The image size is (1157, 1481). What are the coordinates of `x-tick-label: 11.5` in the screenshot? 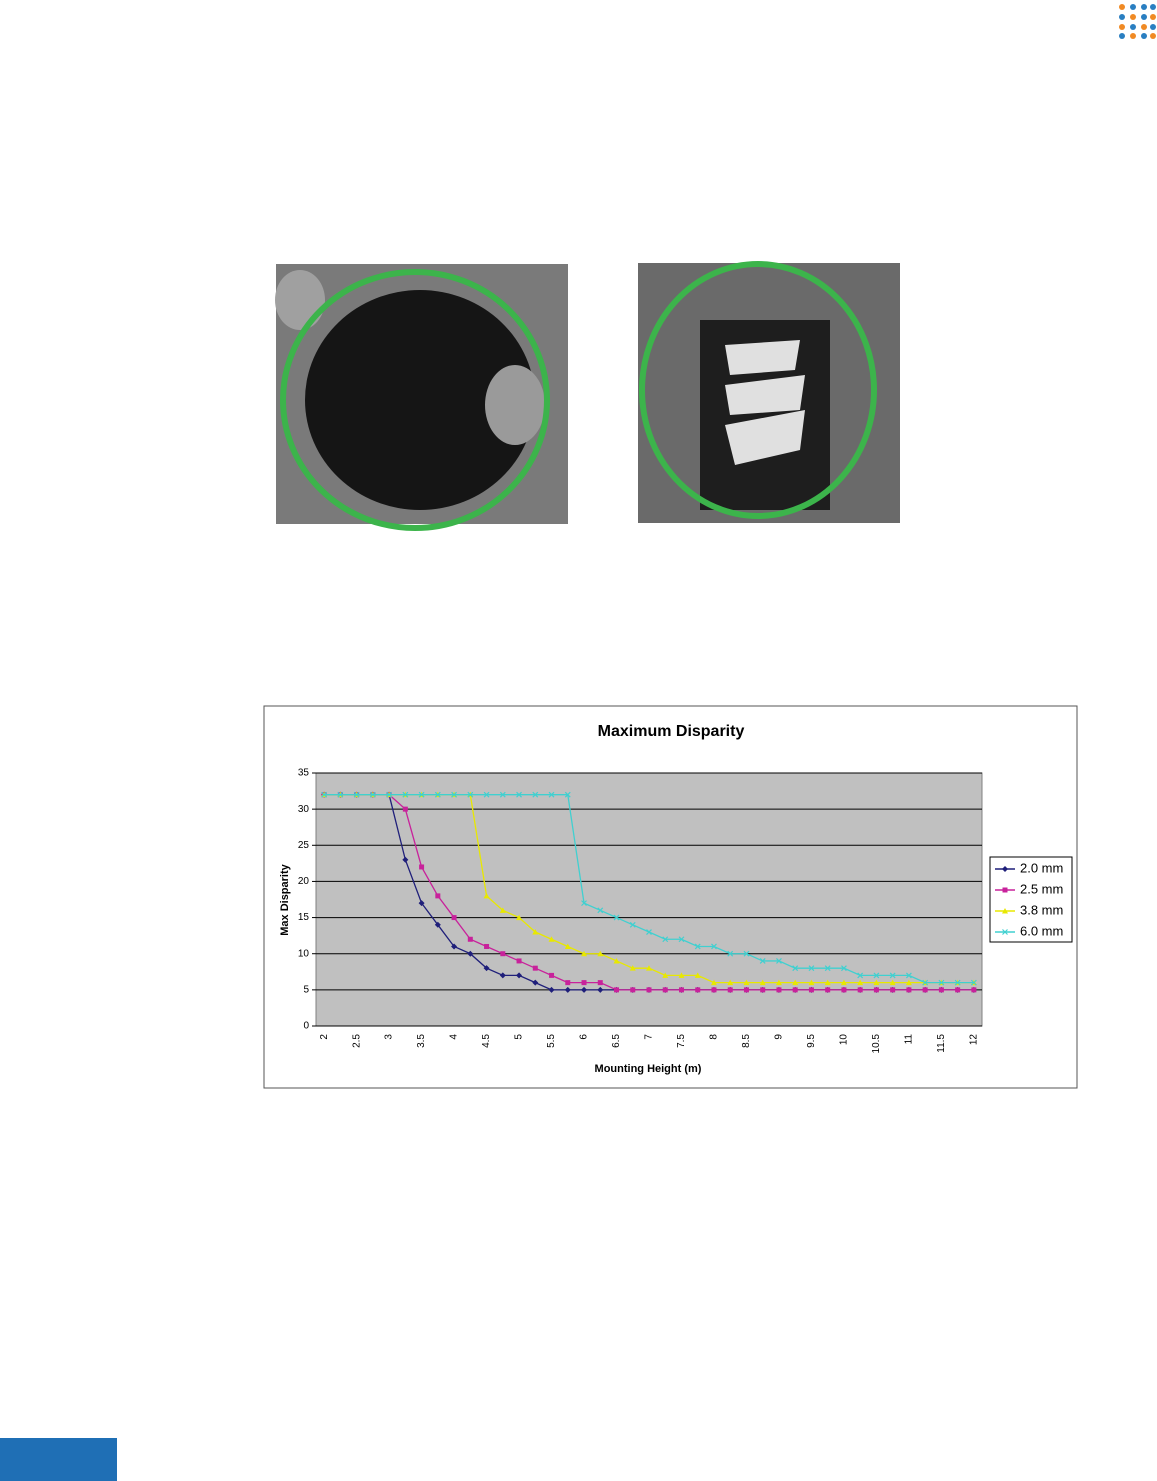 It's located at (941, 1043).